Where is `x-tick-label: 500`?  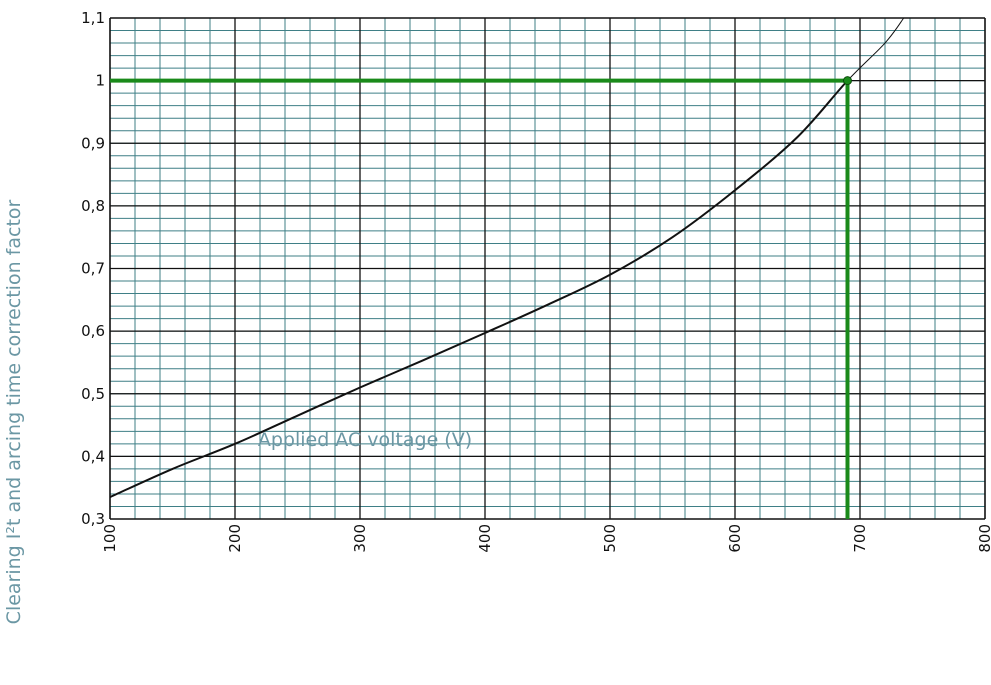 x-tick-label: 500 is located at coordinates (610, 538).